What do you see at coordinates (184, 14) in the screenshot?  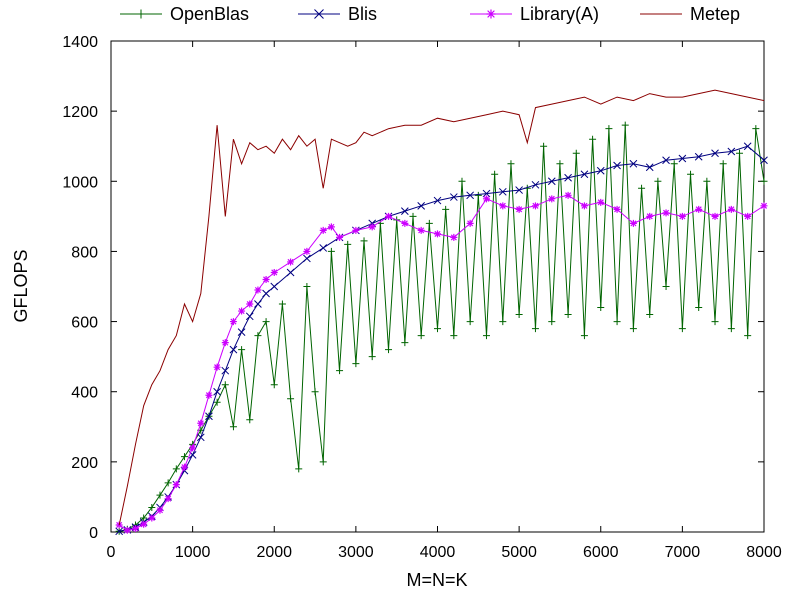 I see `legend-item: OpenBlas` at bounding box center [184, 14].